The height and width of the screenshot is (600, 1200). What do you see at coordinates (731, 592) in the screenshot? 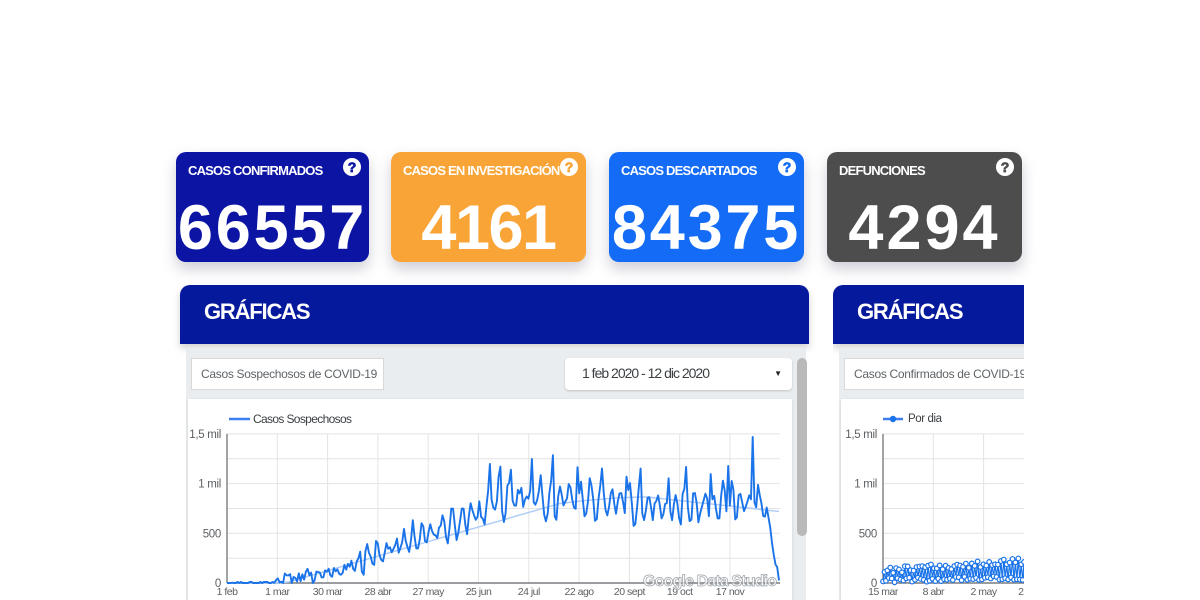
I see `svg-text: 17 nov` at bounding box center [731, 592].